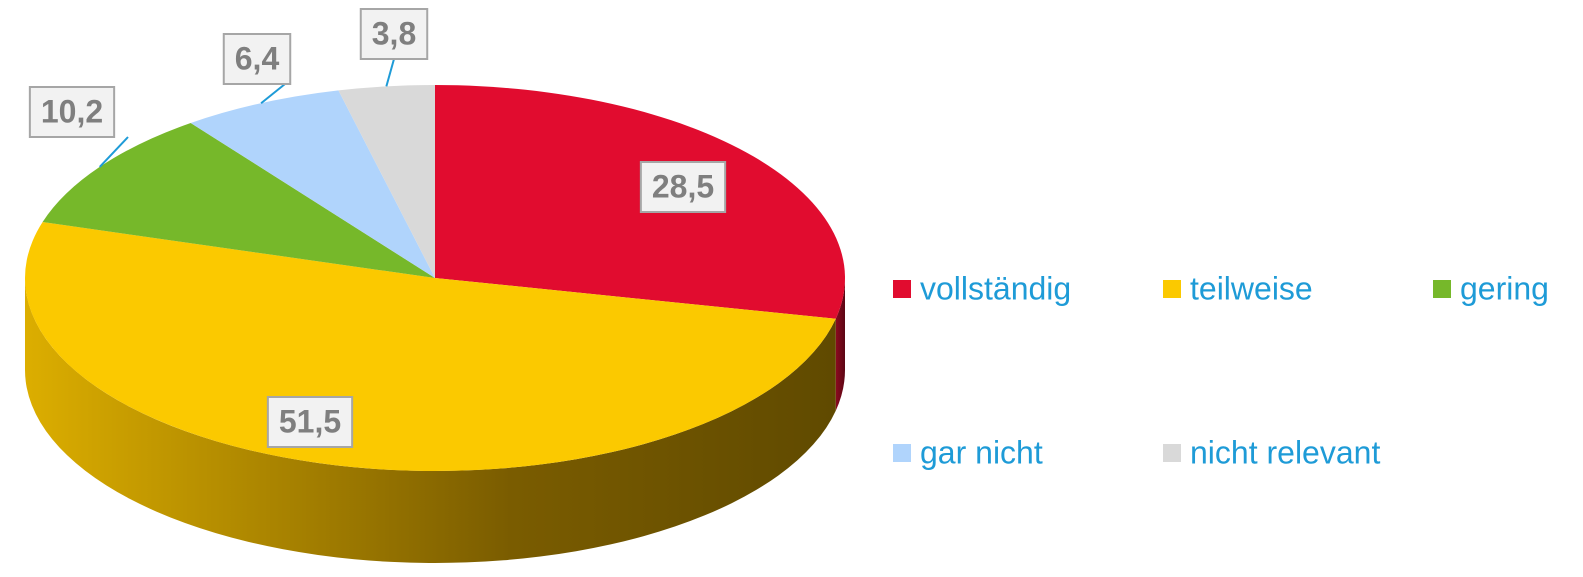 The width and height of the screenshot is (1583, 577). Describe the element at coordinates (981, 452) in the screenshot. I see `legend-label: gar nicht` at that location.